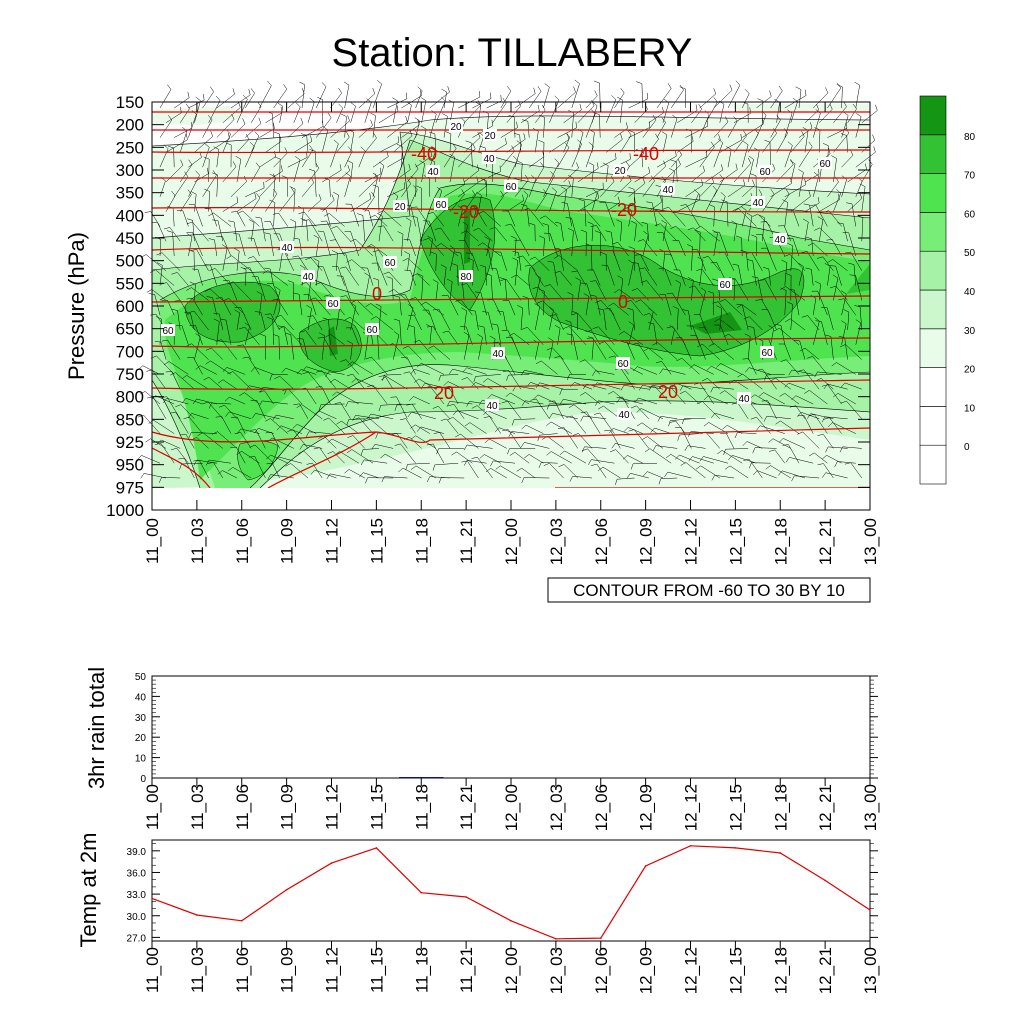 Image resolution: width=1024 pixels, height=1024 pixels. Describe the element at coordinates (152, 807) in the screenshot. I see `rain-time-label: 11_00` at that location.